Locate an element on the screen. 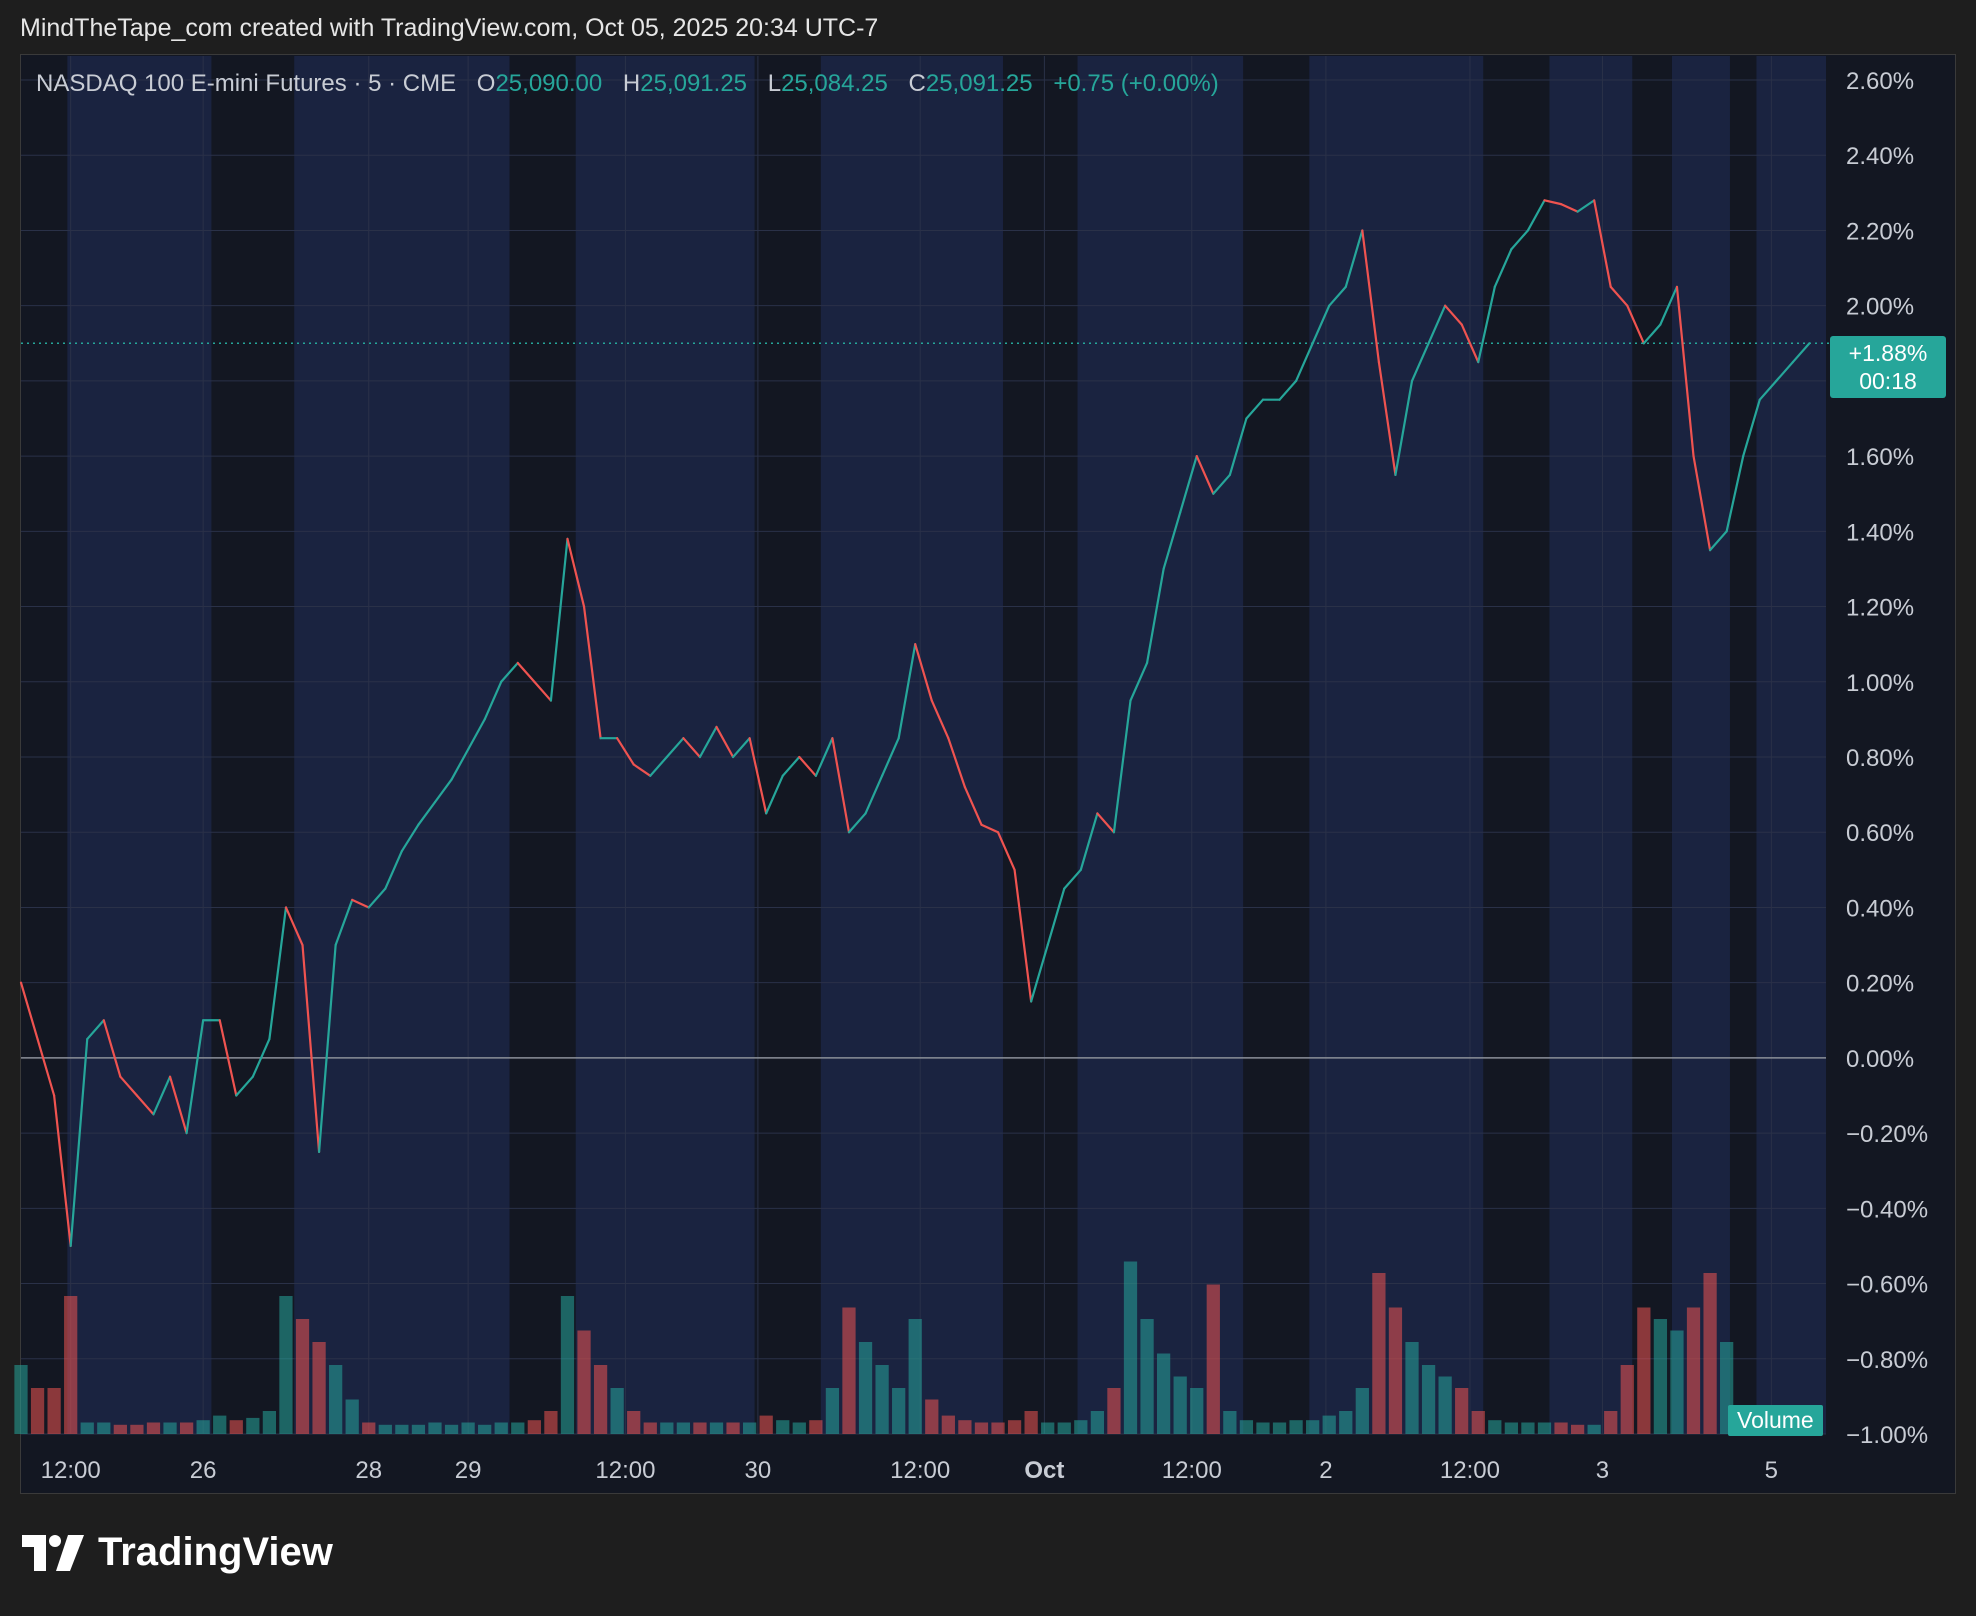 The image size is (1976, 1616). x-axis-ticks: 12:00 26 28 29 12:00 30 12:00 Oct 12:00 2 12:00 3 5 is located at coordinates (909, 1470).